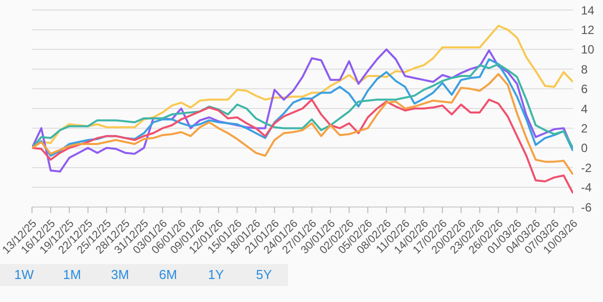 This screenshot has height=302, width=603. I want to click on y-tick-label: -4, so click(586, 187).